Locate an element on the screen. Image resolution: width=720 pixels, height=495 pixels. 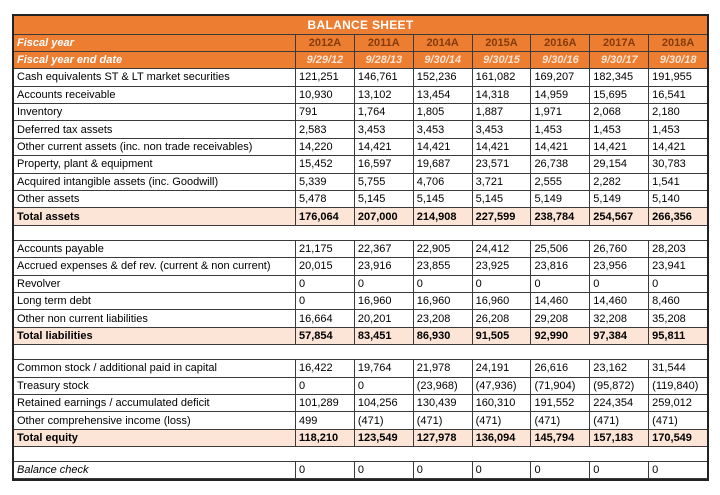
value-cell: (71,904) is located at coordinates (561, 386).